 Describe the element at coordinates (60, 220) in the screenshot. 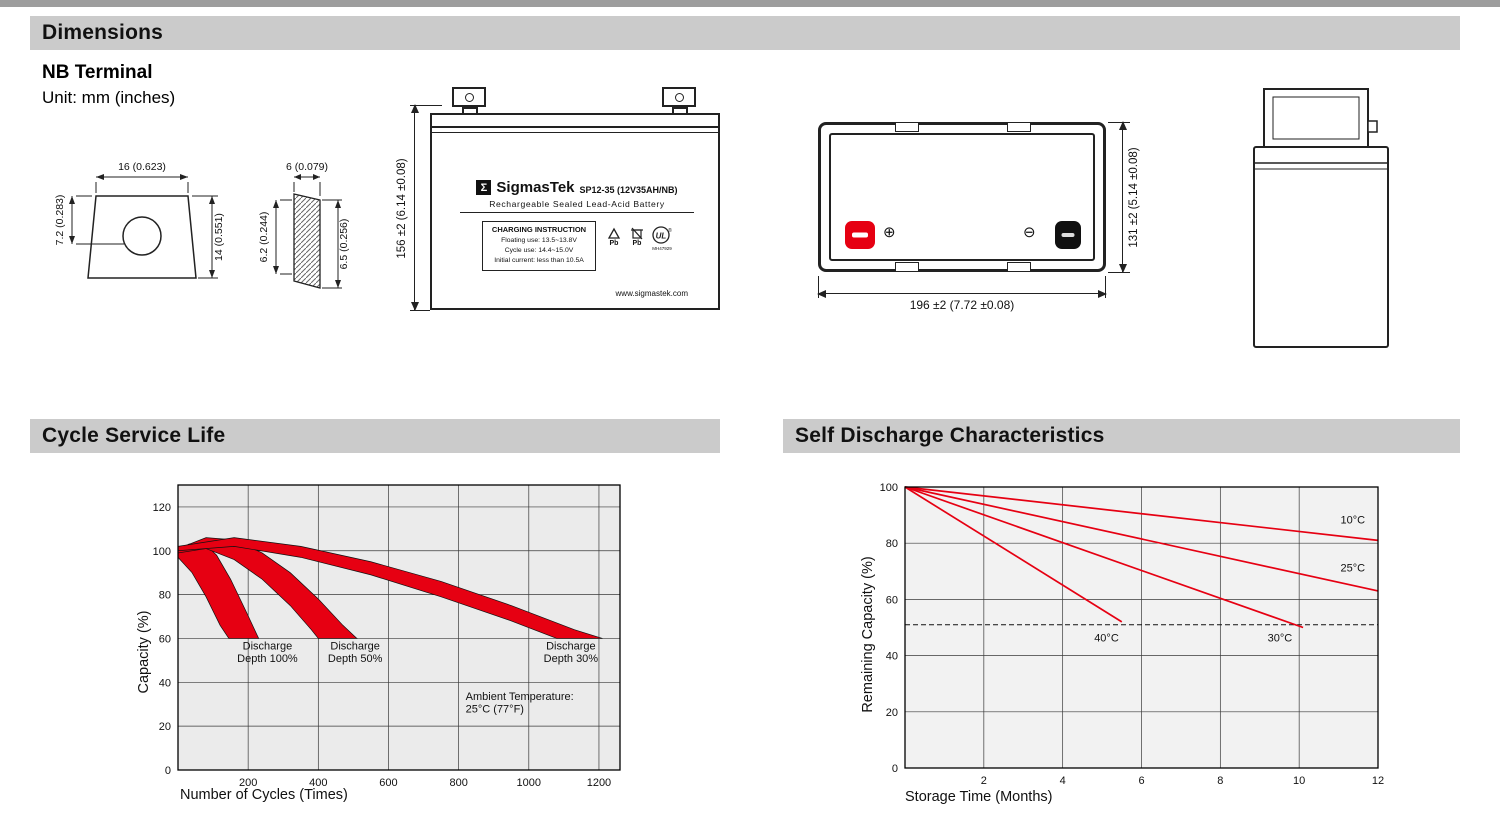

I see `terminal-front-left-dim: 7.2 (0.283)` at that location.